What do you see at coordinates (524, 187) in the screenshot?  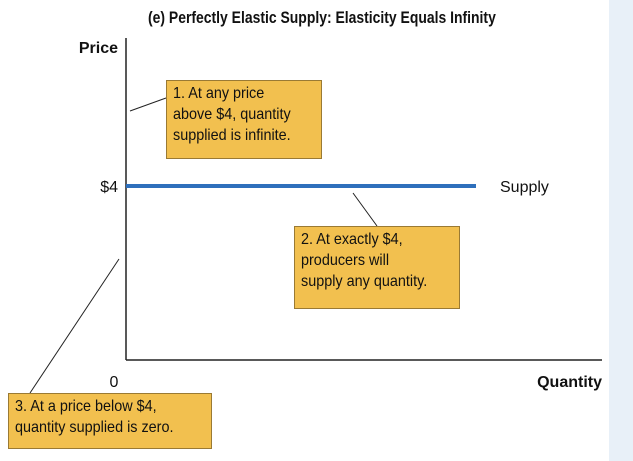 I see `supply-label: Supply` at bounding box center [524, 187].